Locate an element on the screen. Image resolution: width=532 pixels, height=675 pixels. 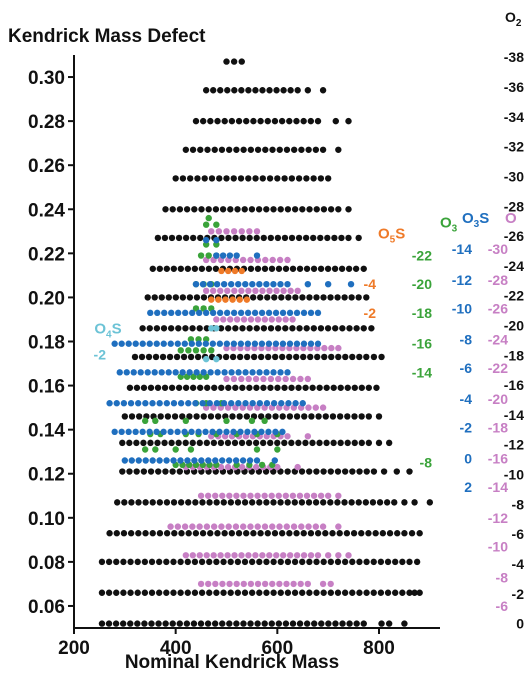
x-tick-label: 200 is located at coordinates (74, 648).